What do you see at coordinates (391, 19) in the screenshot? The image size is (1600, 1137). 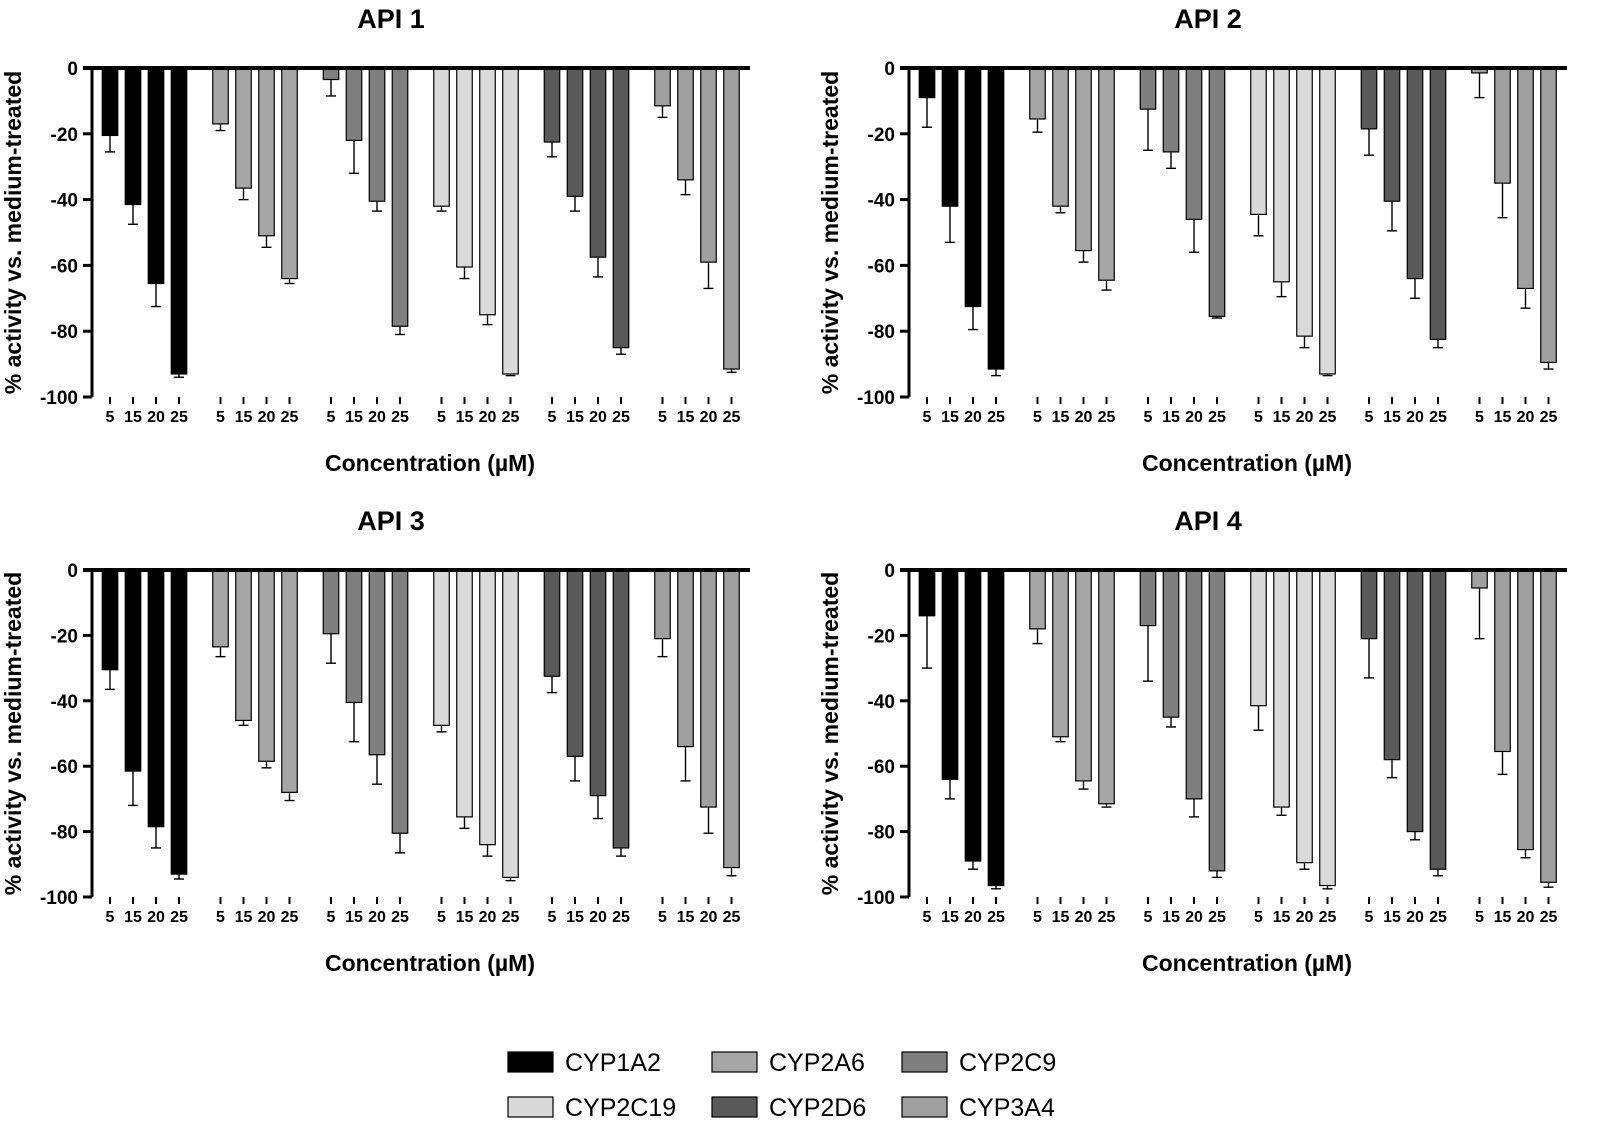 I see `panel-title: API 1` at bounding box center [391, 19].